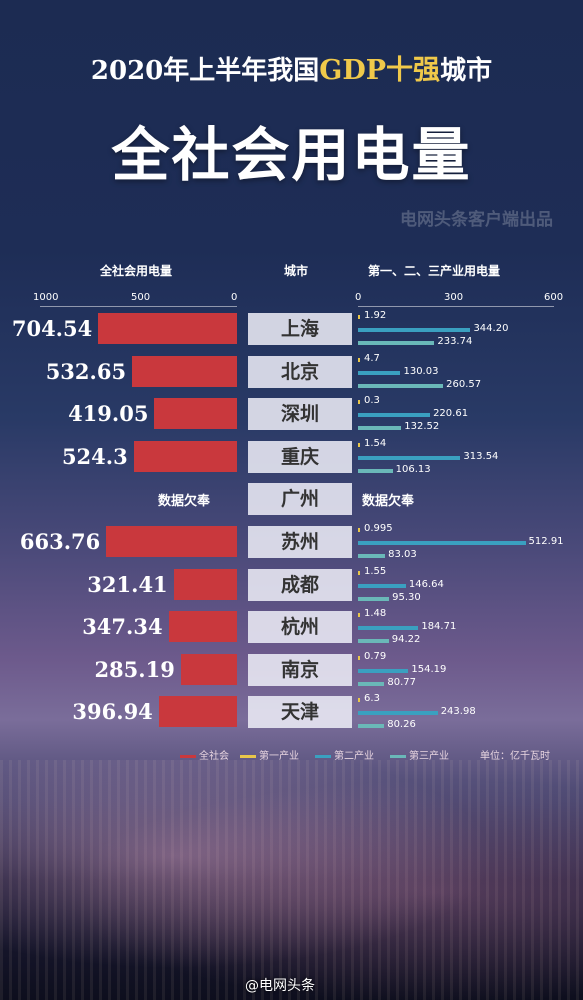 This screenshot has height=1000, width=583. Describe the element at coordinates (554, 297) in the screenshot. I see `right-tick-label: 600` at that location.